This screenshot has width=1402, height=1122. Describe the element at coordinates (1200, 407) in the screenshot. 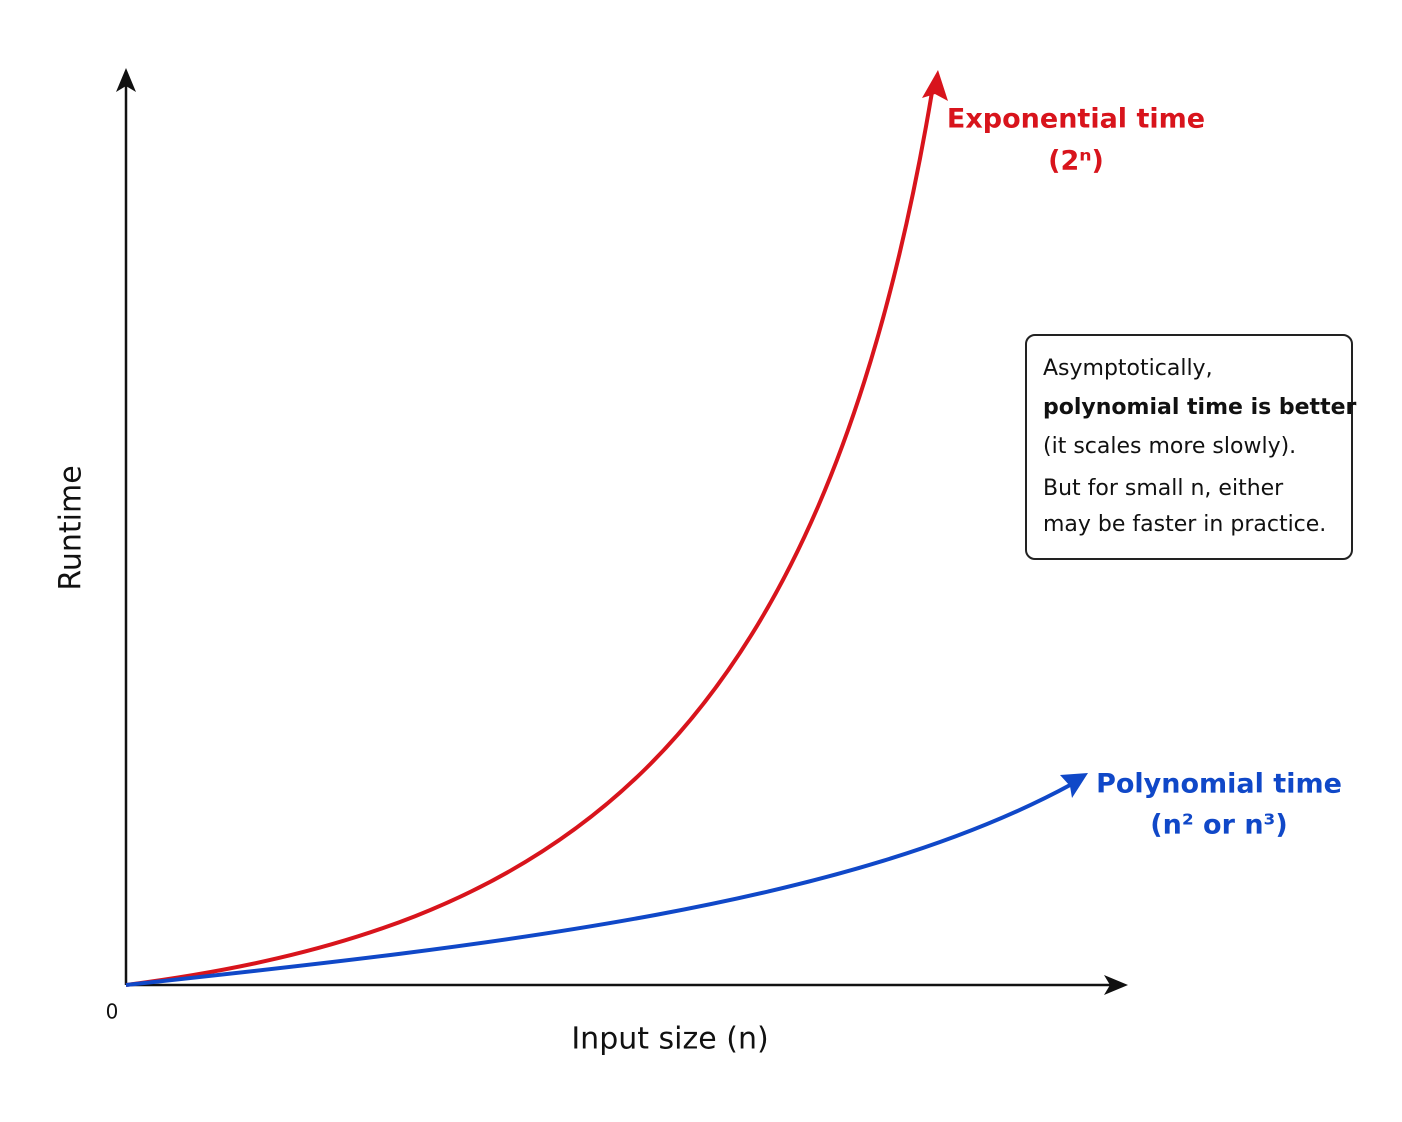

I see `note-line-bold: polynomial time is better` at that location.